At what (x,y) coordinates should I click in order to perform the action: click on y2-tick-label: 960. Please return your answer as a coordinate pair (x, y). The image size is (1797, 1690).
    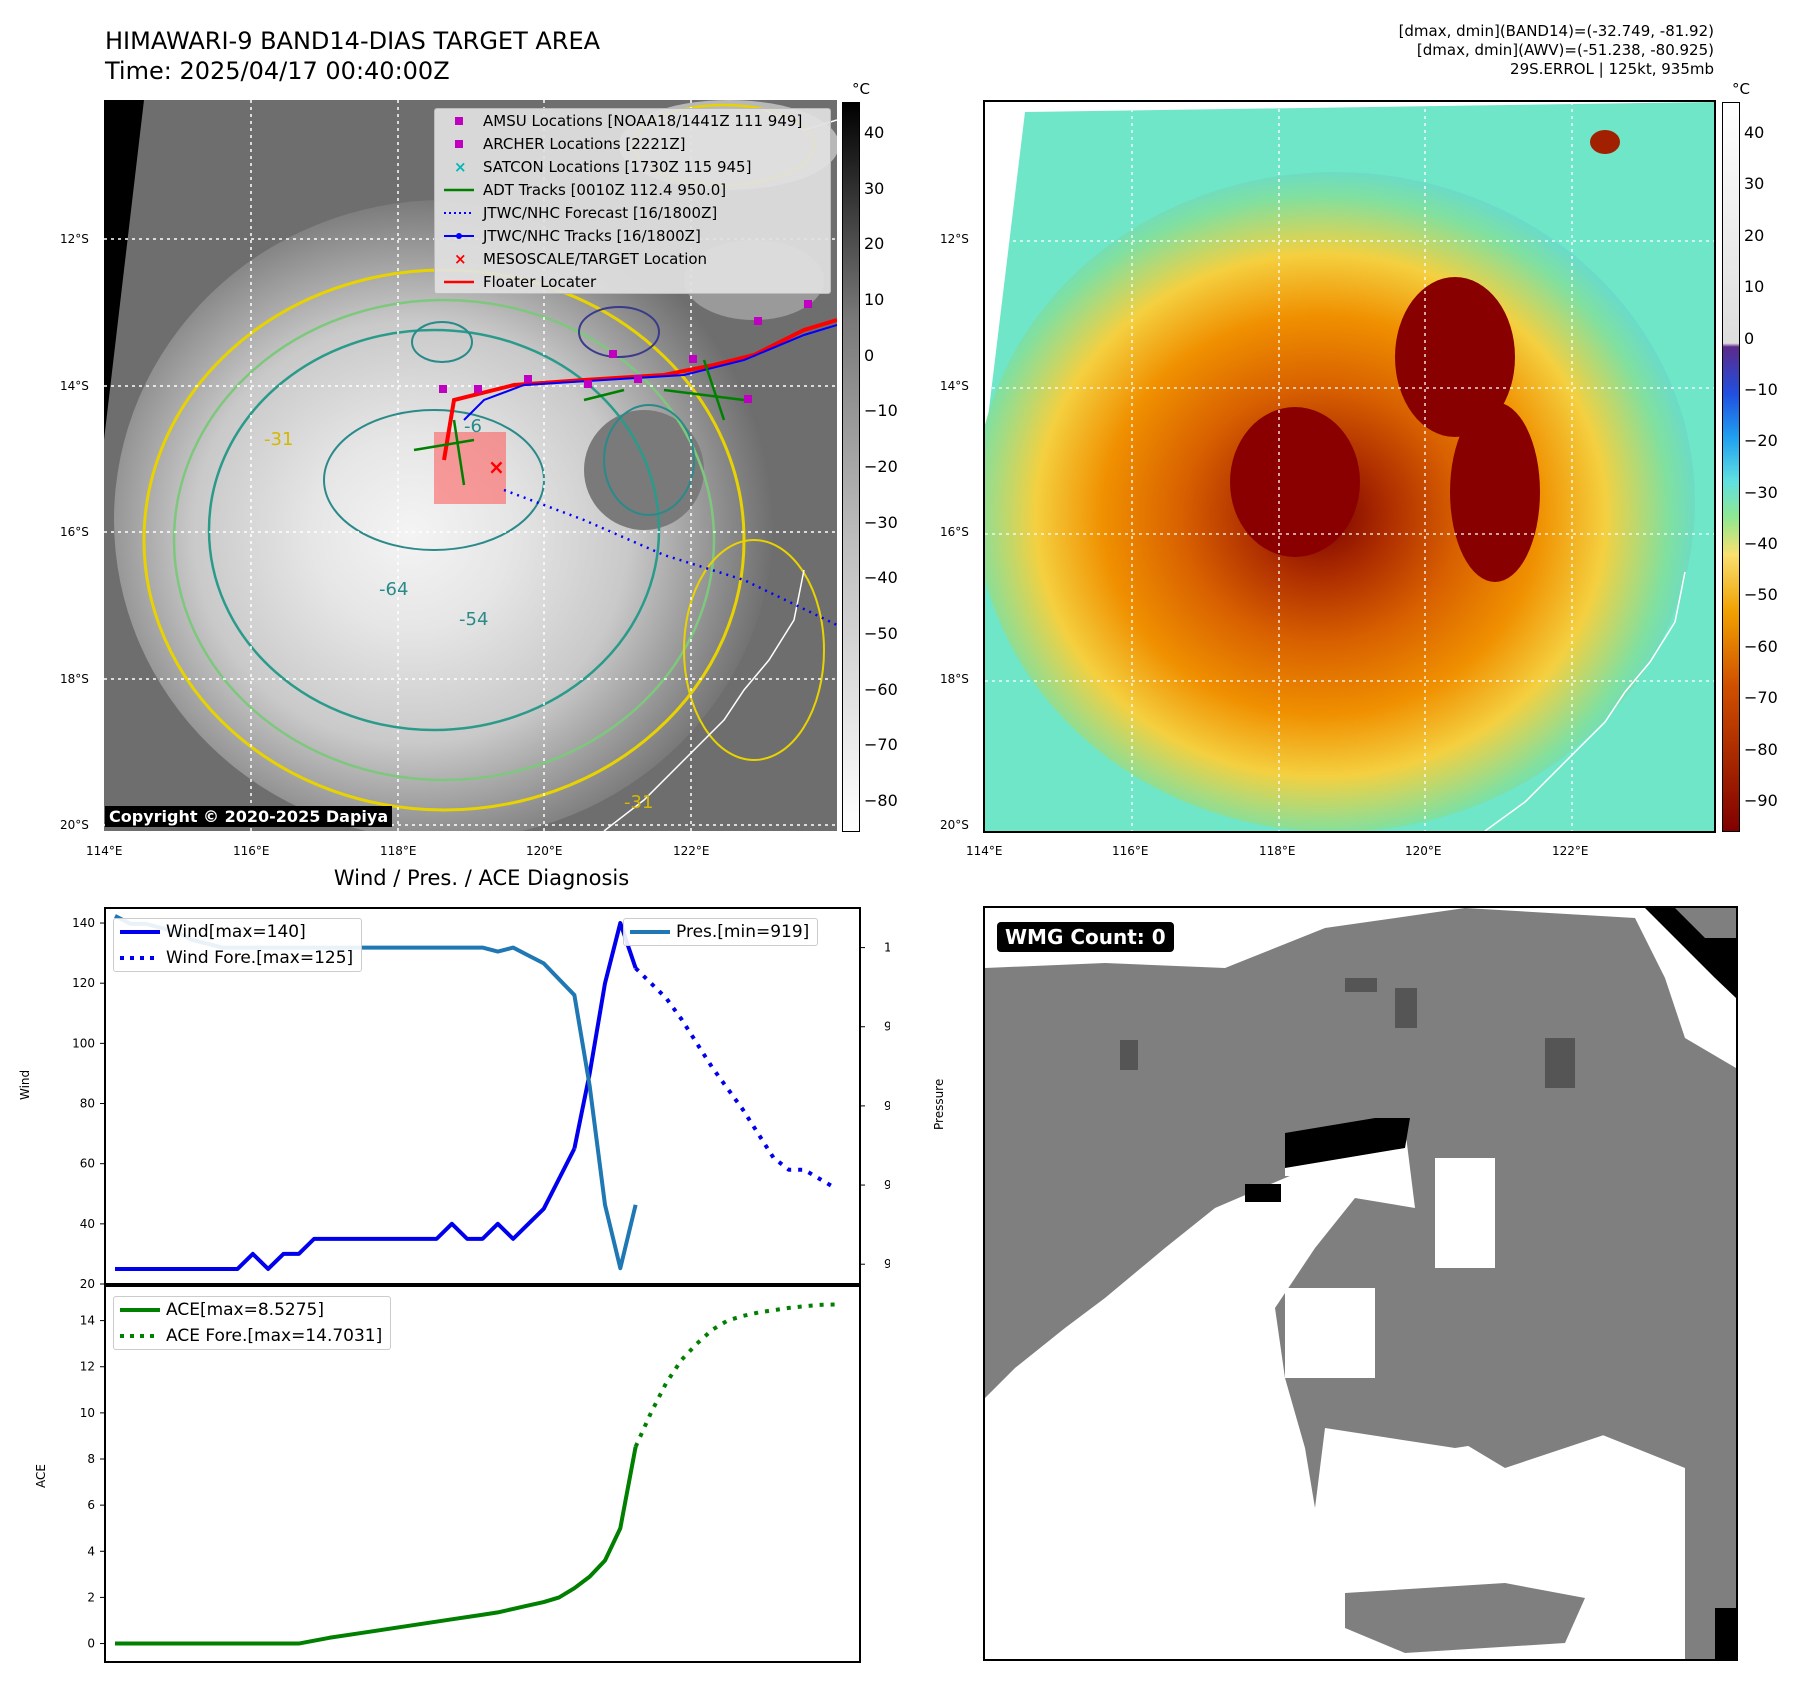
    Looking at the image, I should click on (887, 1106).